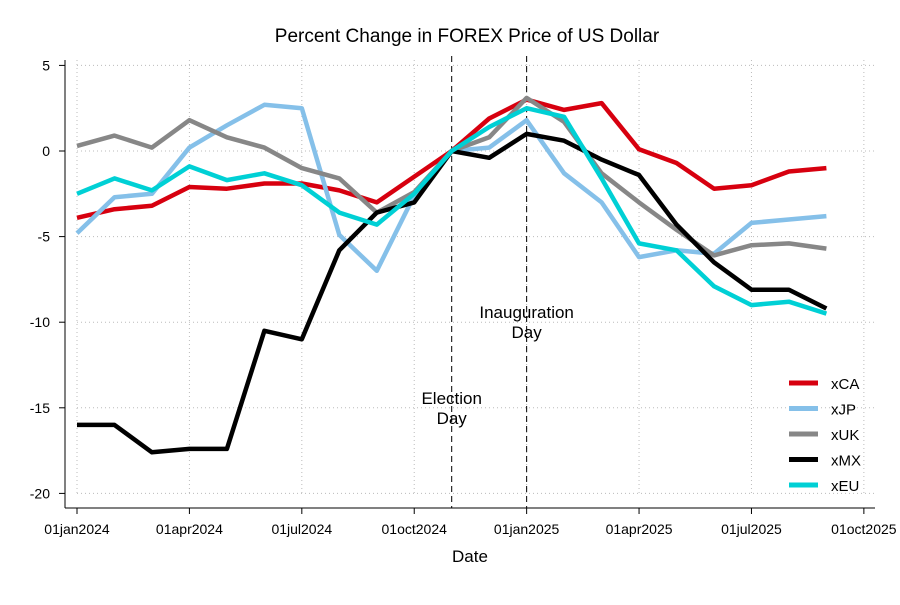  I want to click on x-tick-label: 01jul2025, so click(751, 529).